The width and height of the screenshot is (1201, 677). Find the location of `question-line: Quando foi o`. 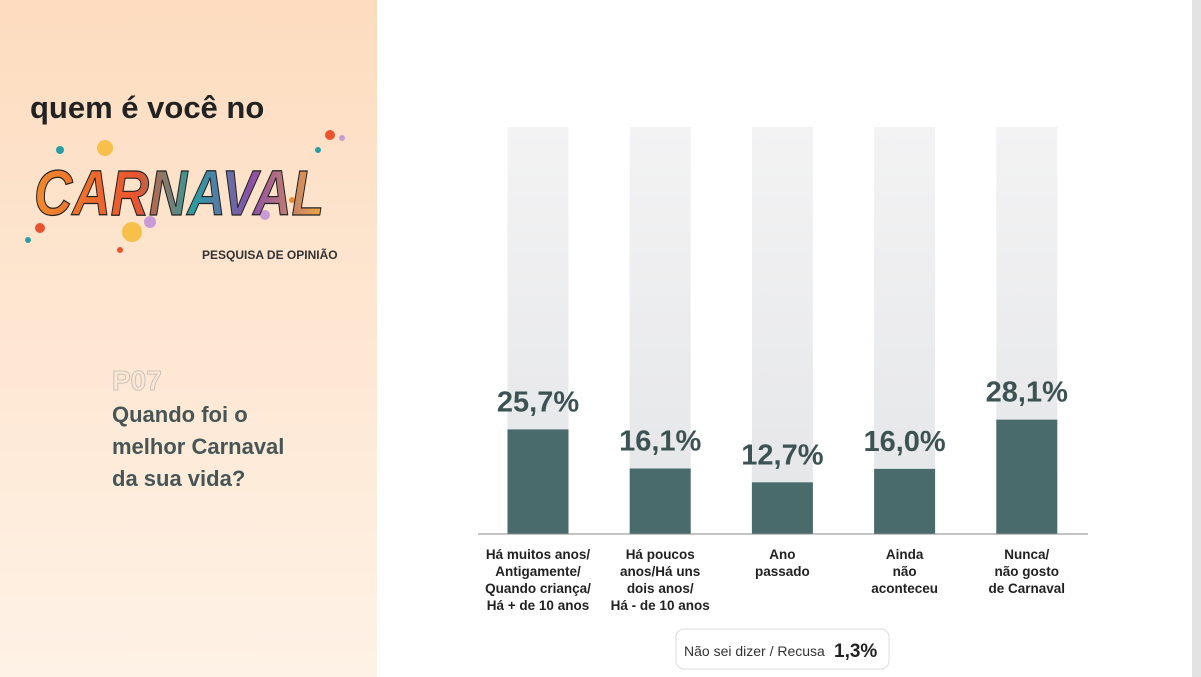

question-line: Quando foi o is located at coordinates (180, 414).